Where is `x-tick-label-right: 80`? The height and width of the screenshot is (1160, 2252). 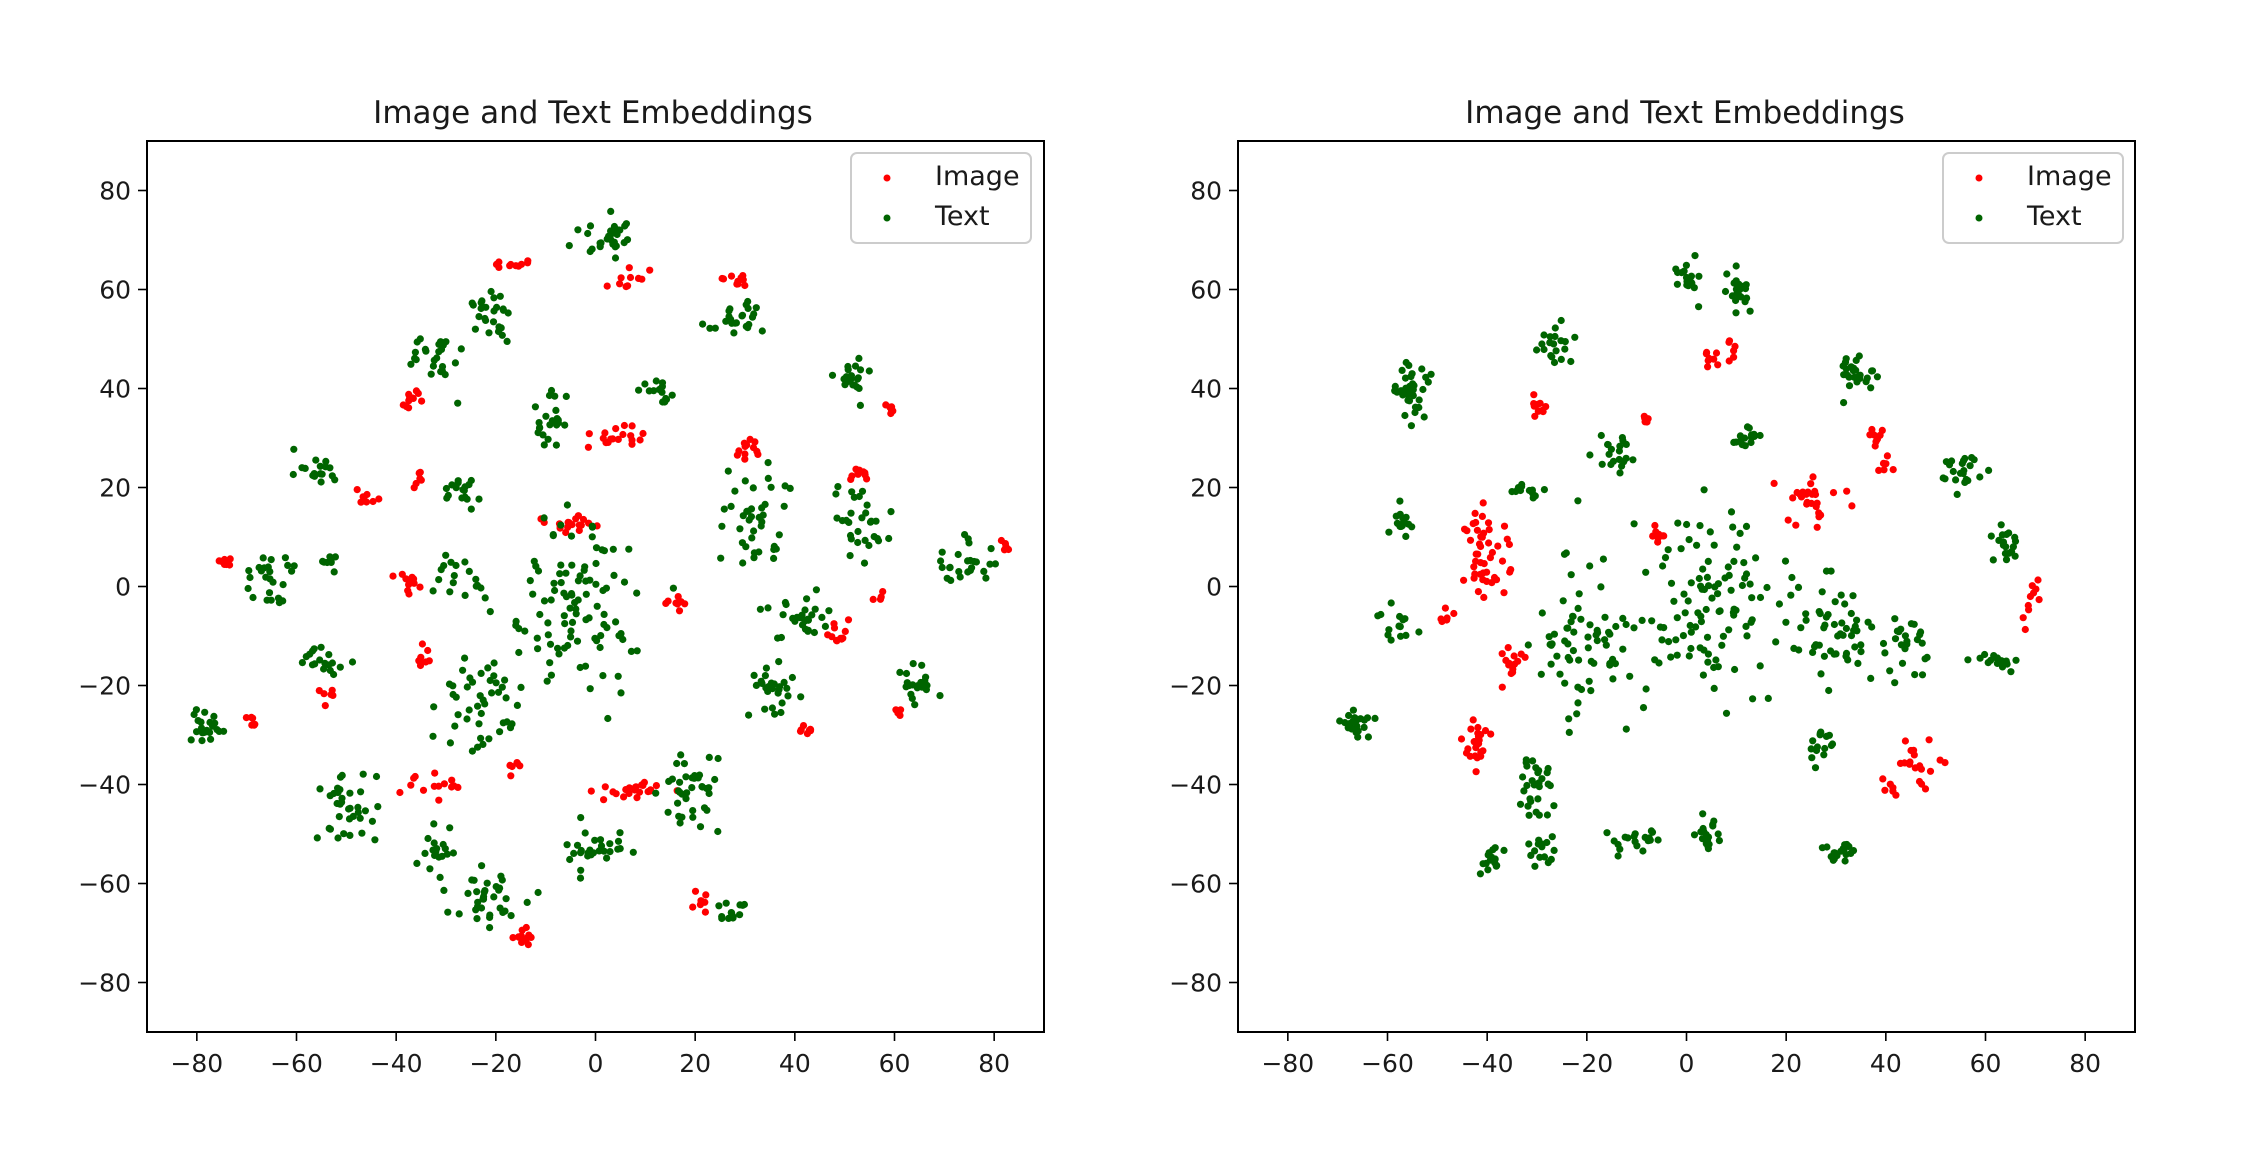 x-tick-label-right: 80 is located at coordinates (2085, 1063).